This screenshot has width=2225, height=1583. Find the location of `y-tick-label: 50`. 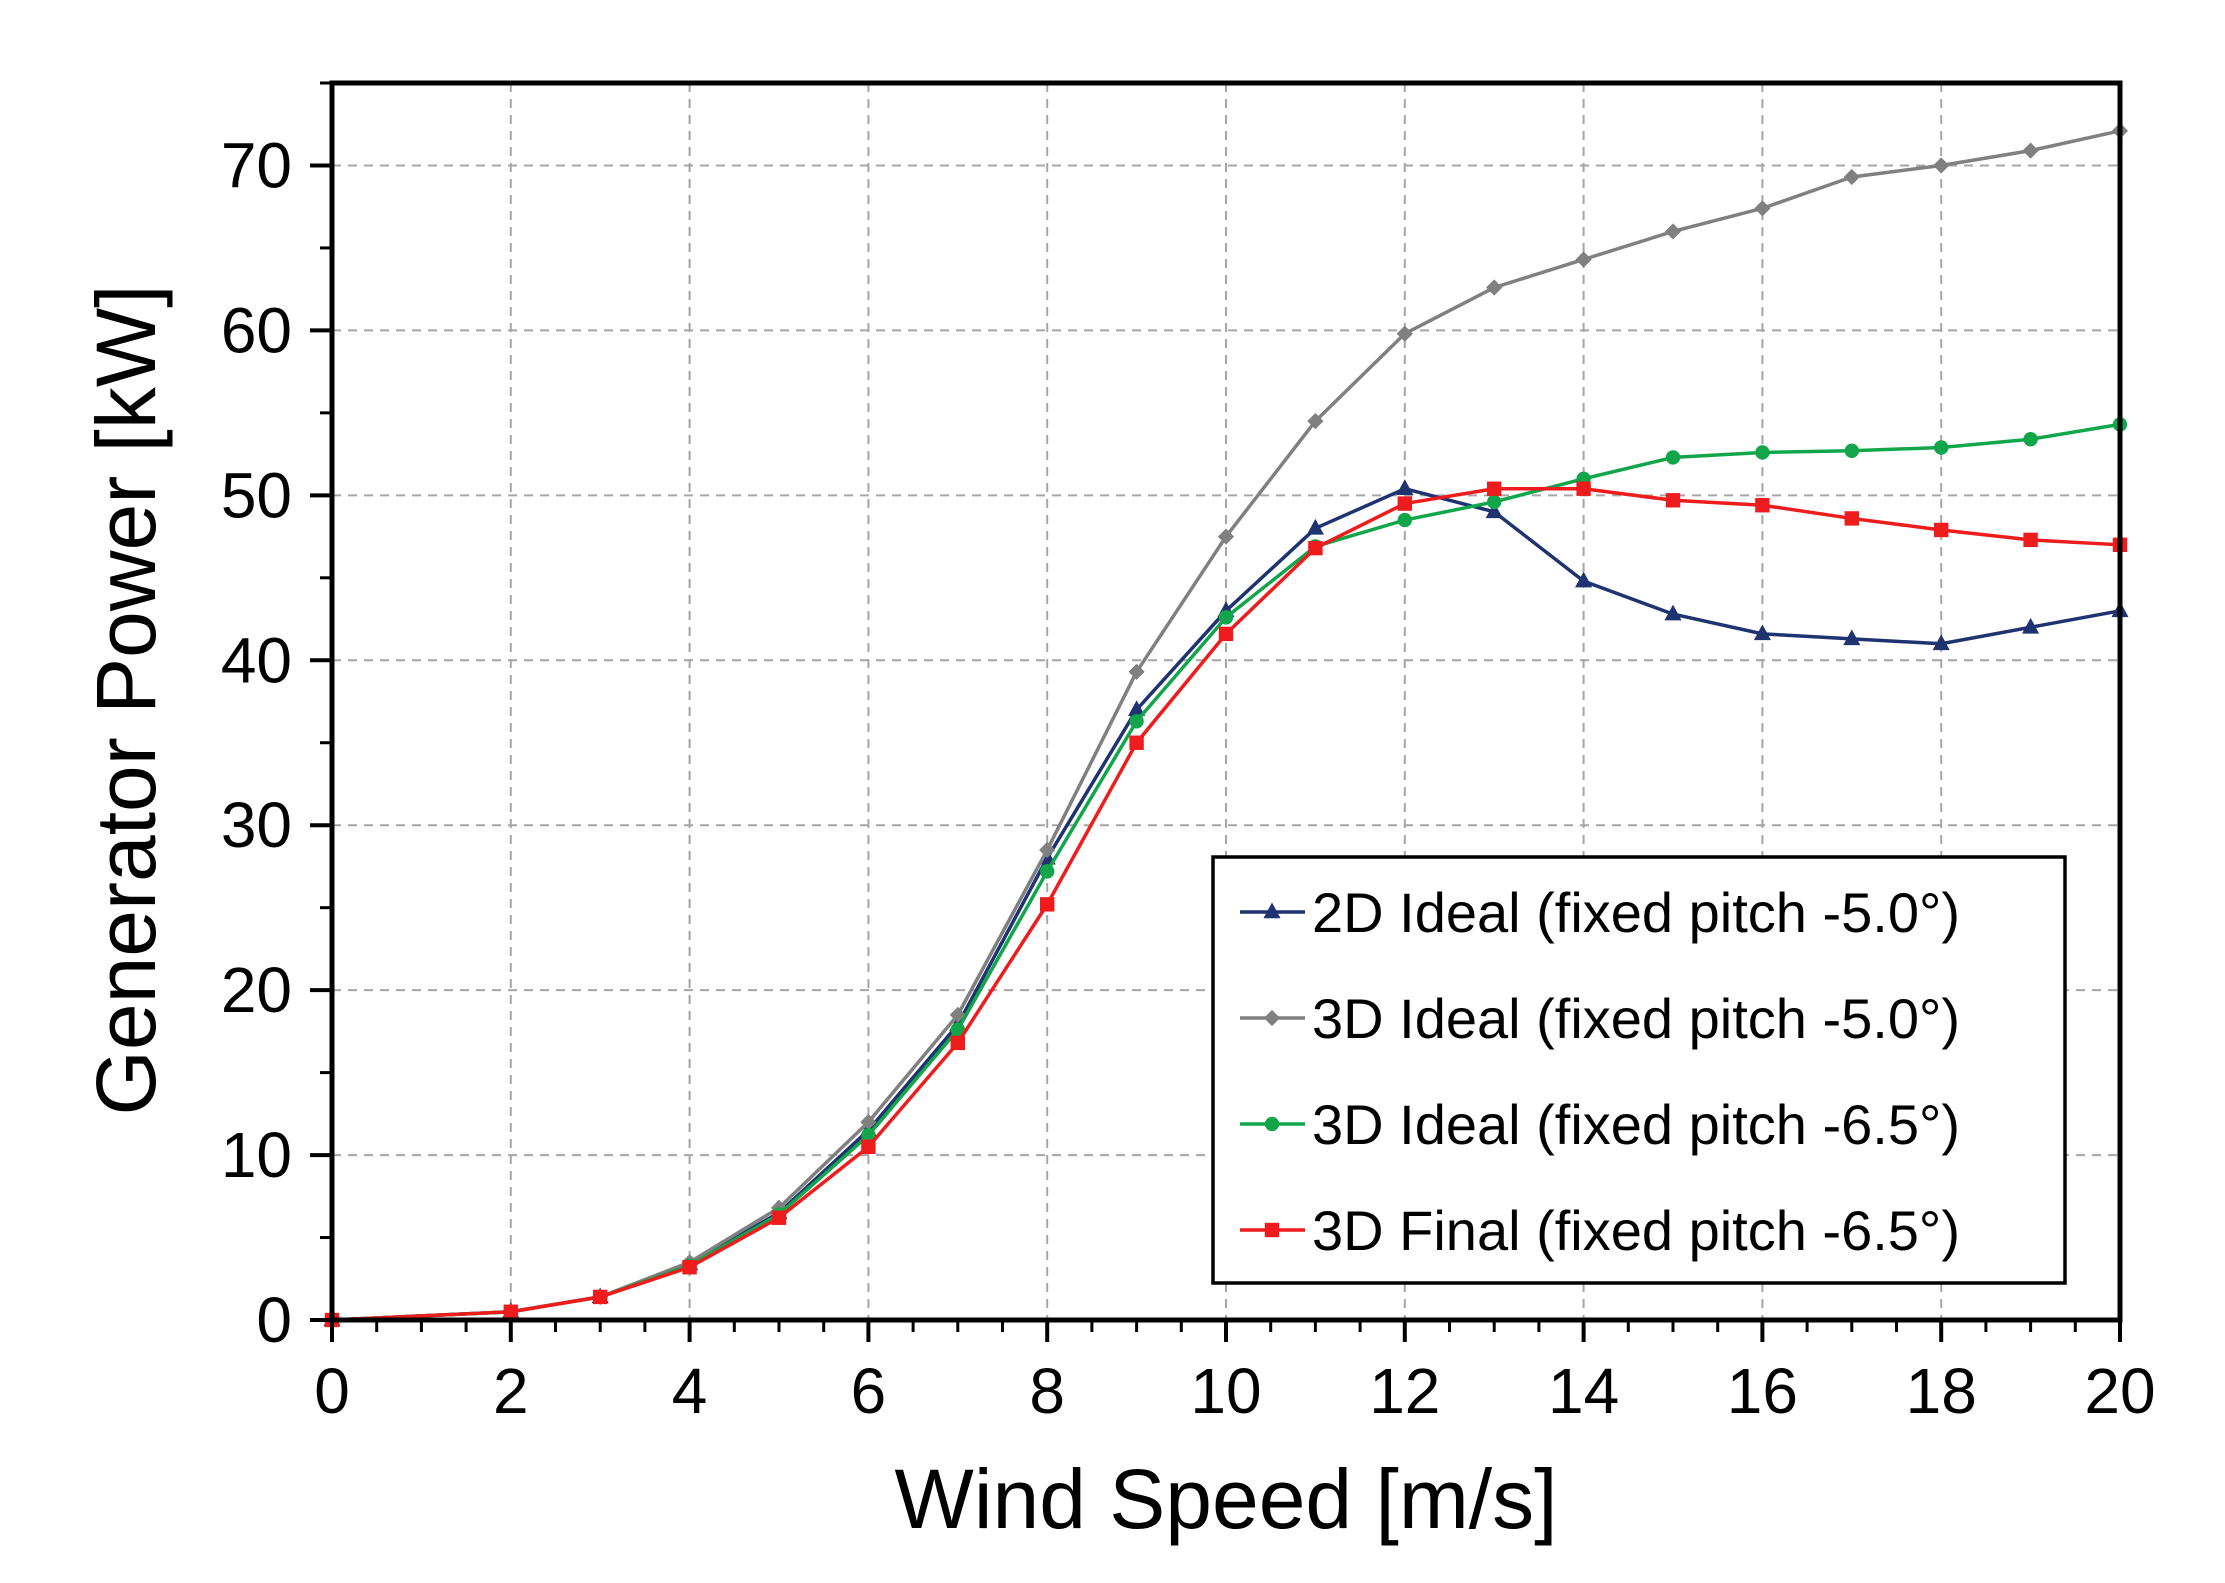

y-tick-label: 50 is located at coordinates (256, 495).